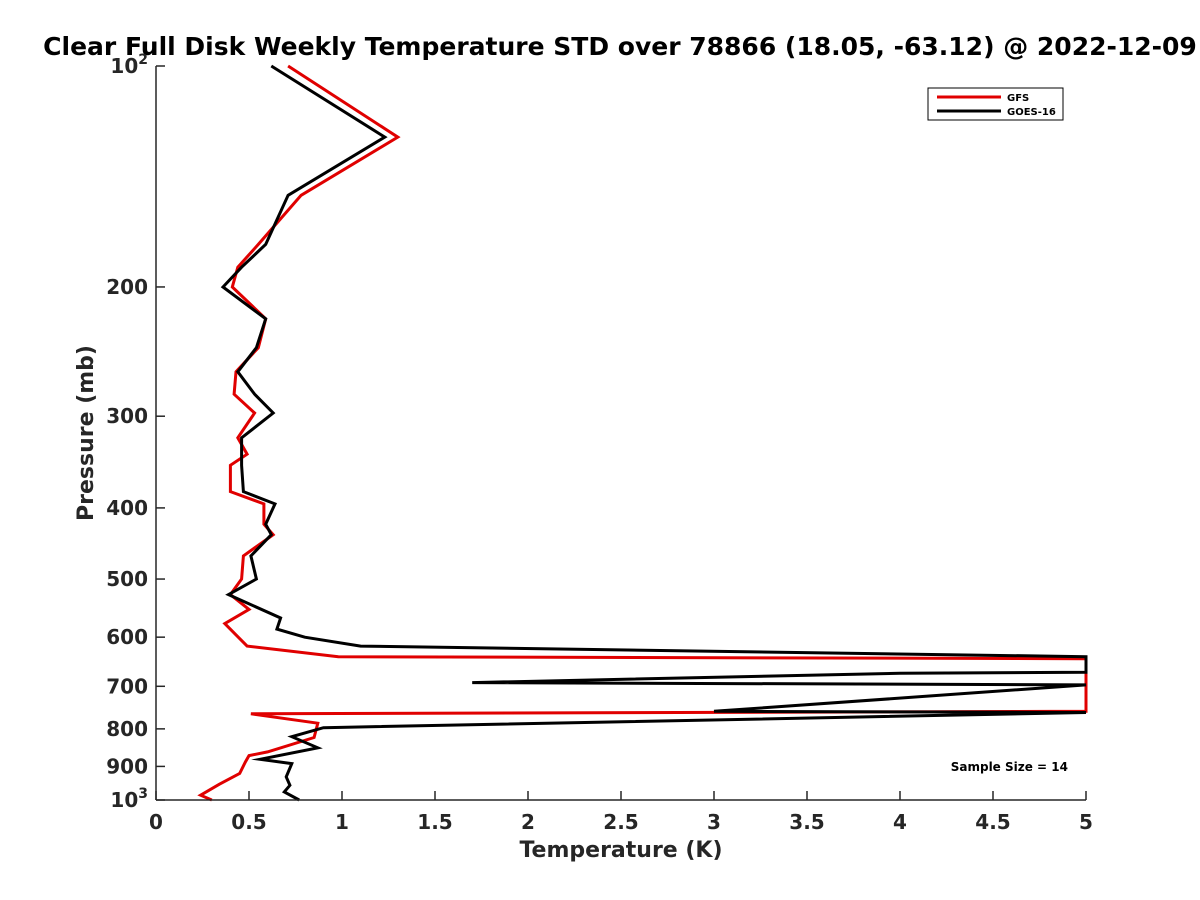  What do you see at coordinates (127, 637) in the screenshot?
I see `y-tick-label: 600` at bounding box center [127, 637].